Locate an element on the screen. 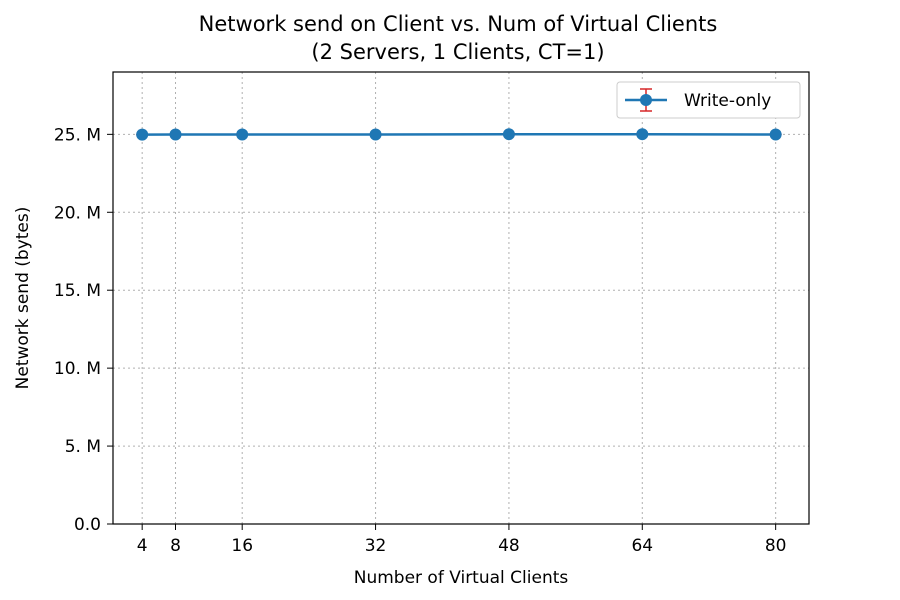 The height and width of the screenshot is (600, 900). x-tick-label: 4 is located at coordinates (142, 546).